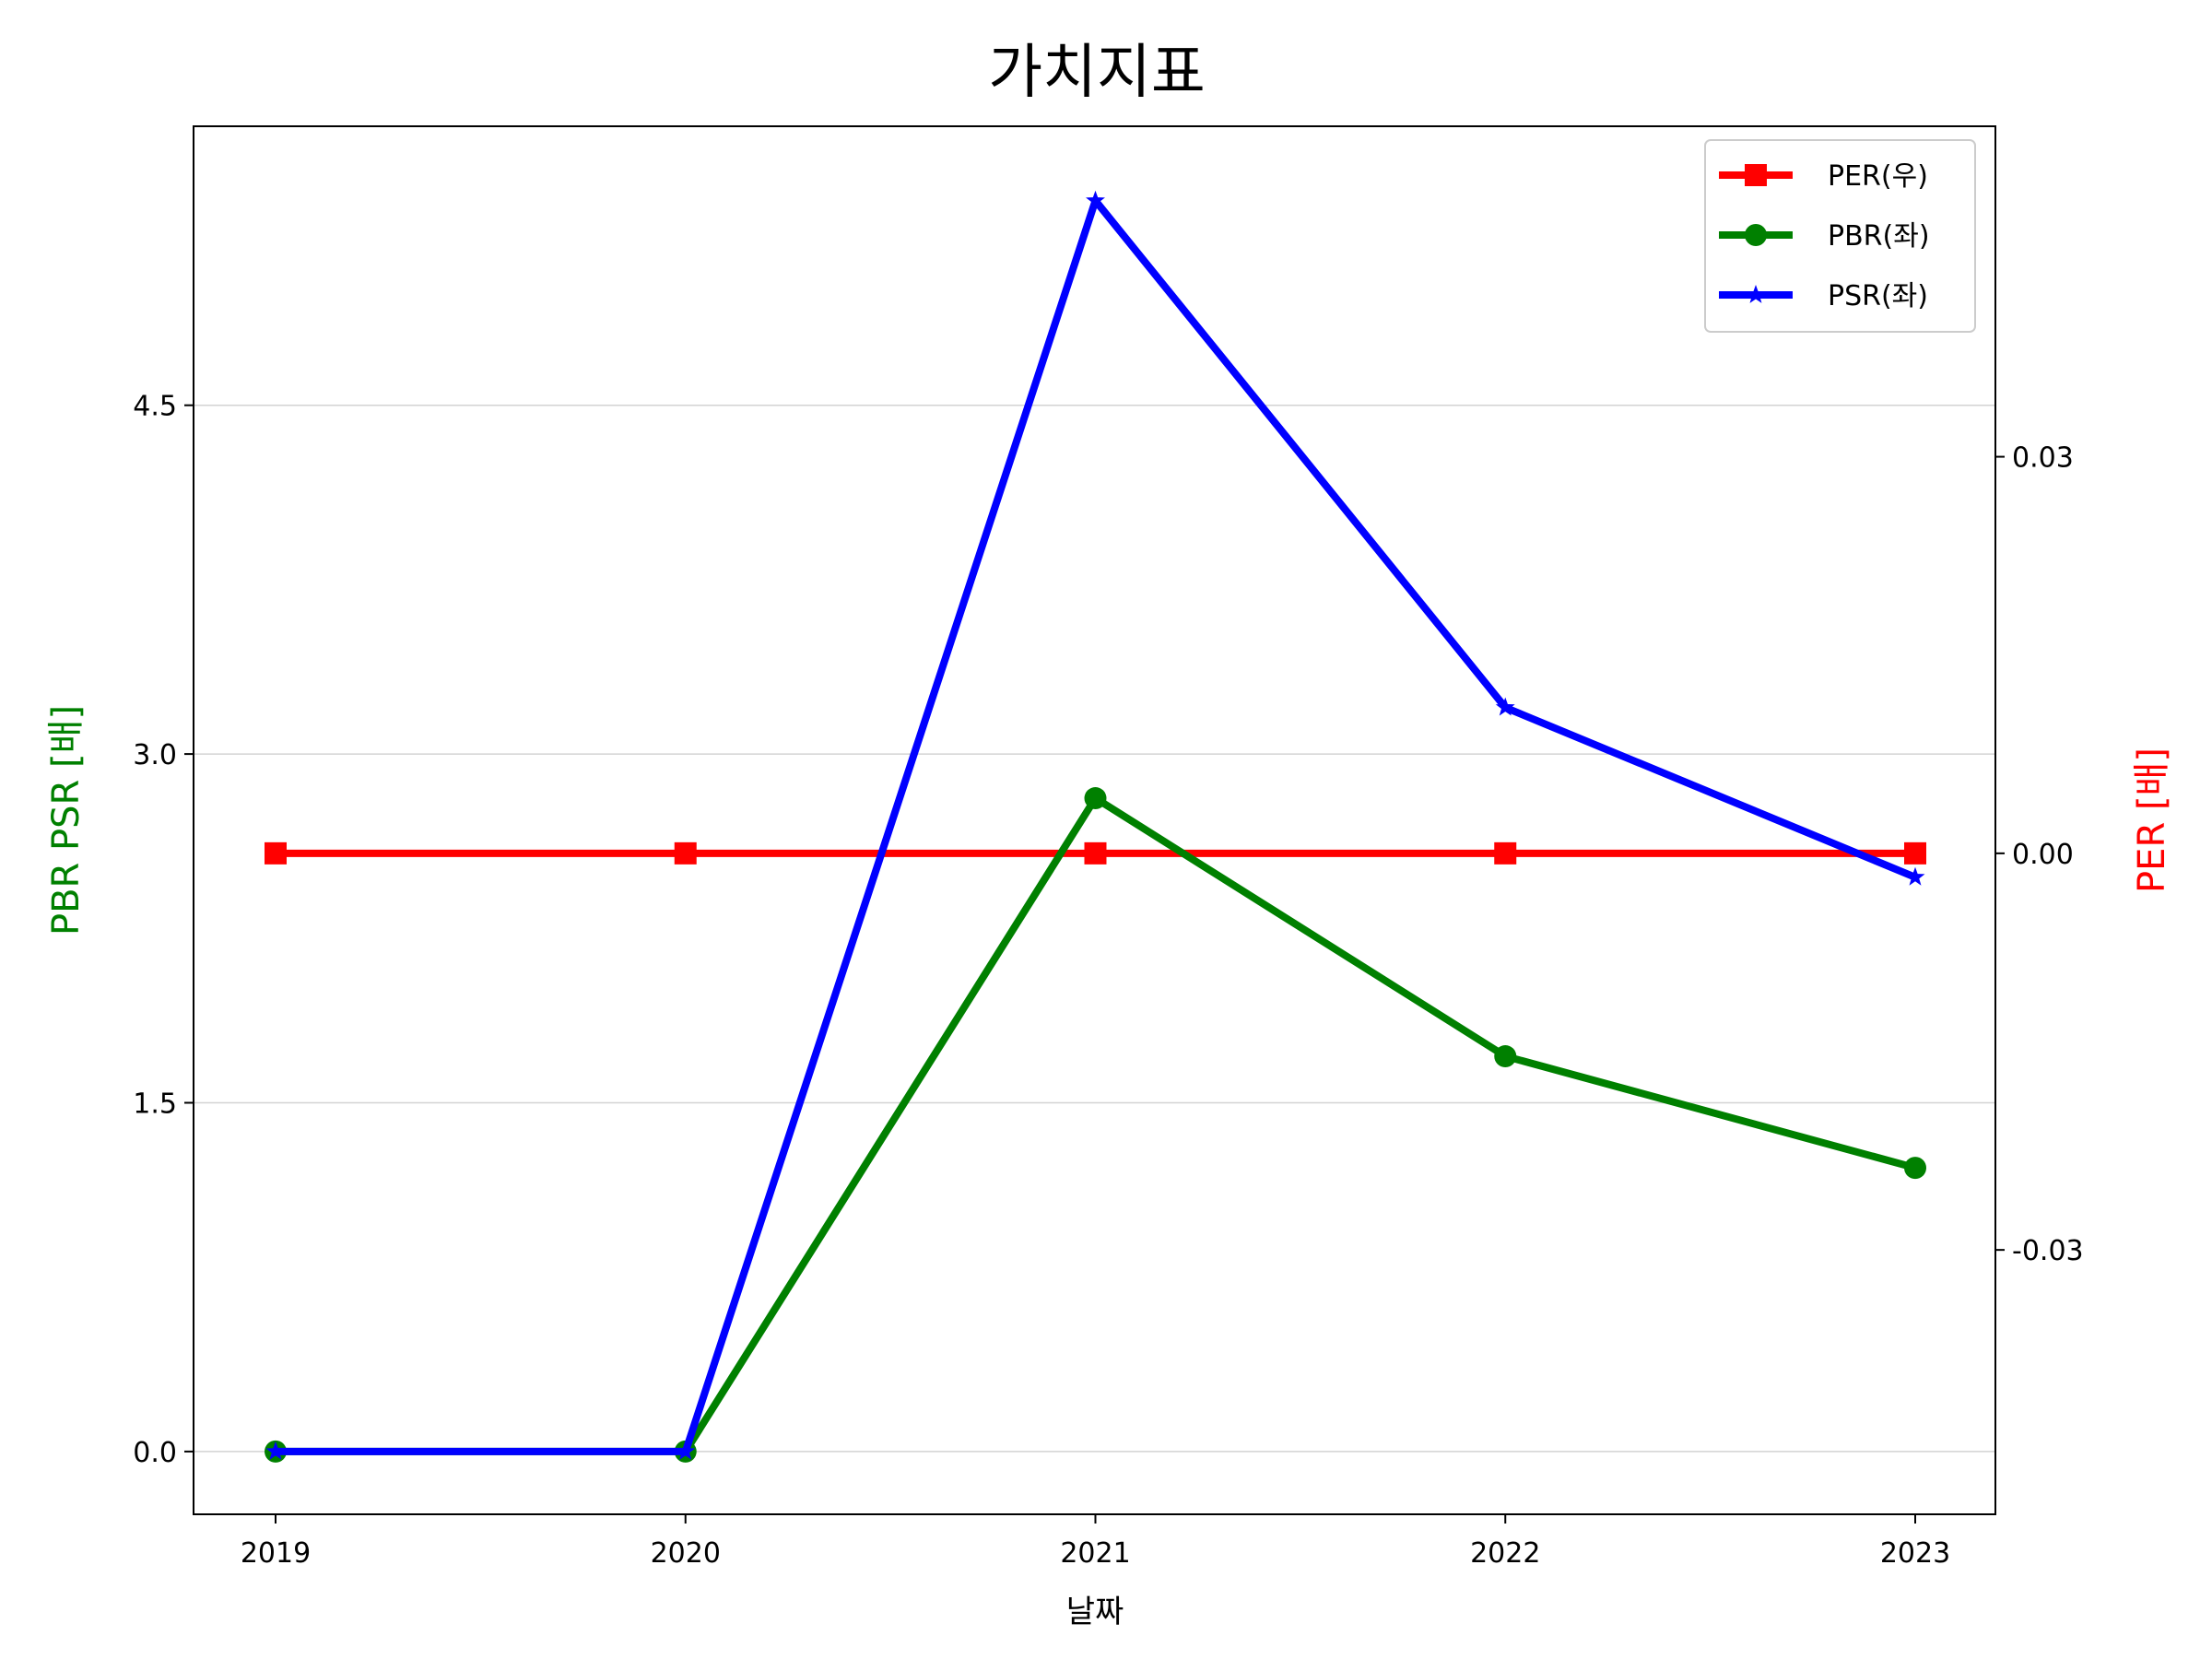 This screenshot has width=2212, height=1659. Describe the element at coordinates (1878, 296) in the screenshot. I see `legend-label: PSR(좌)` at that location.